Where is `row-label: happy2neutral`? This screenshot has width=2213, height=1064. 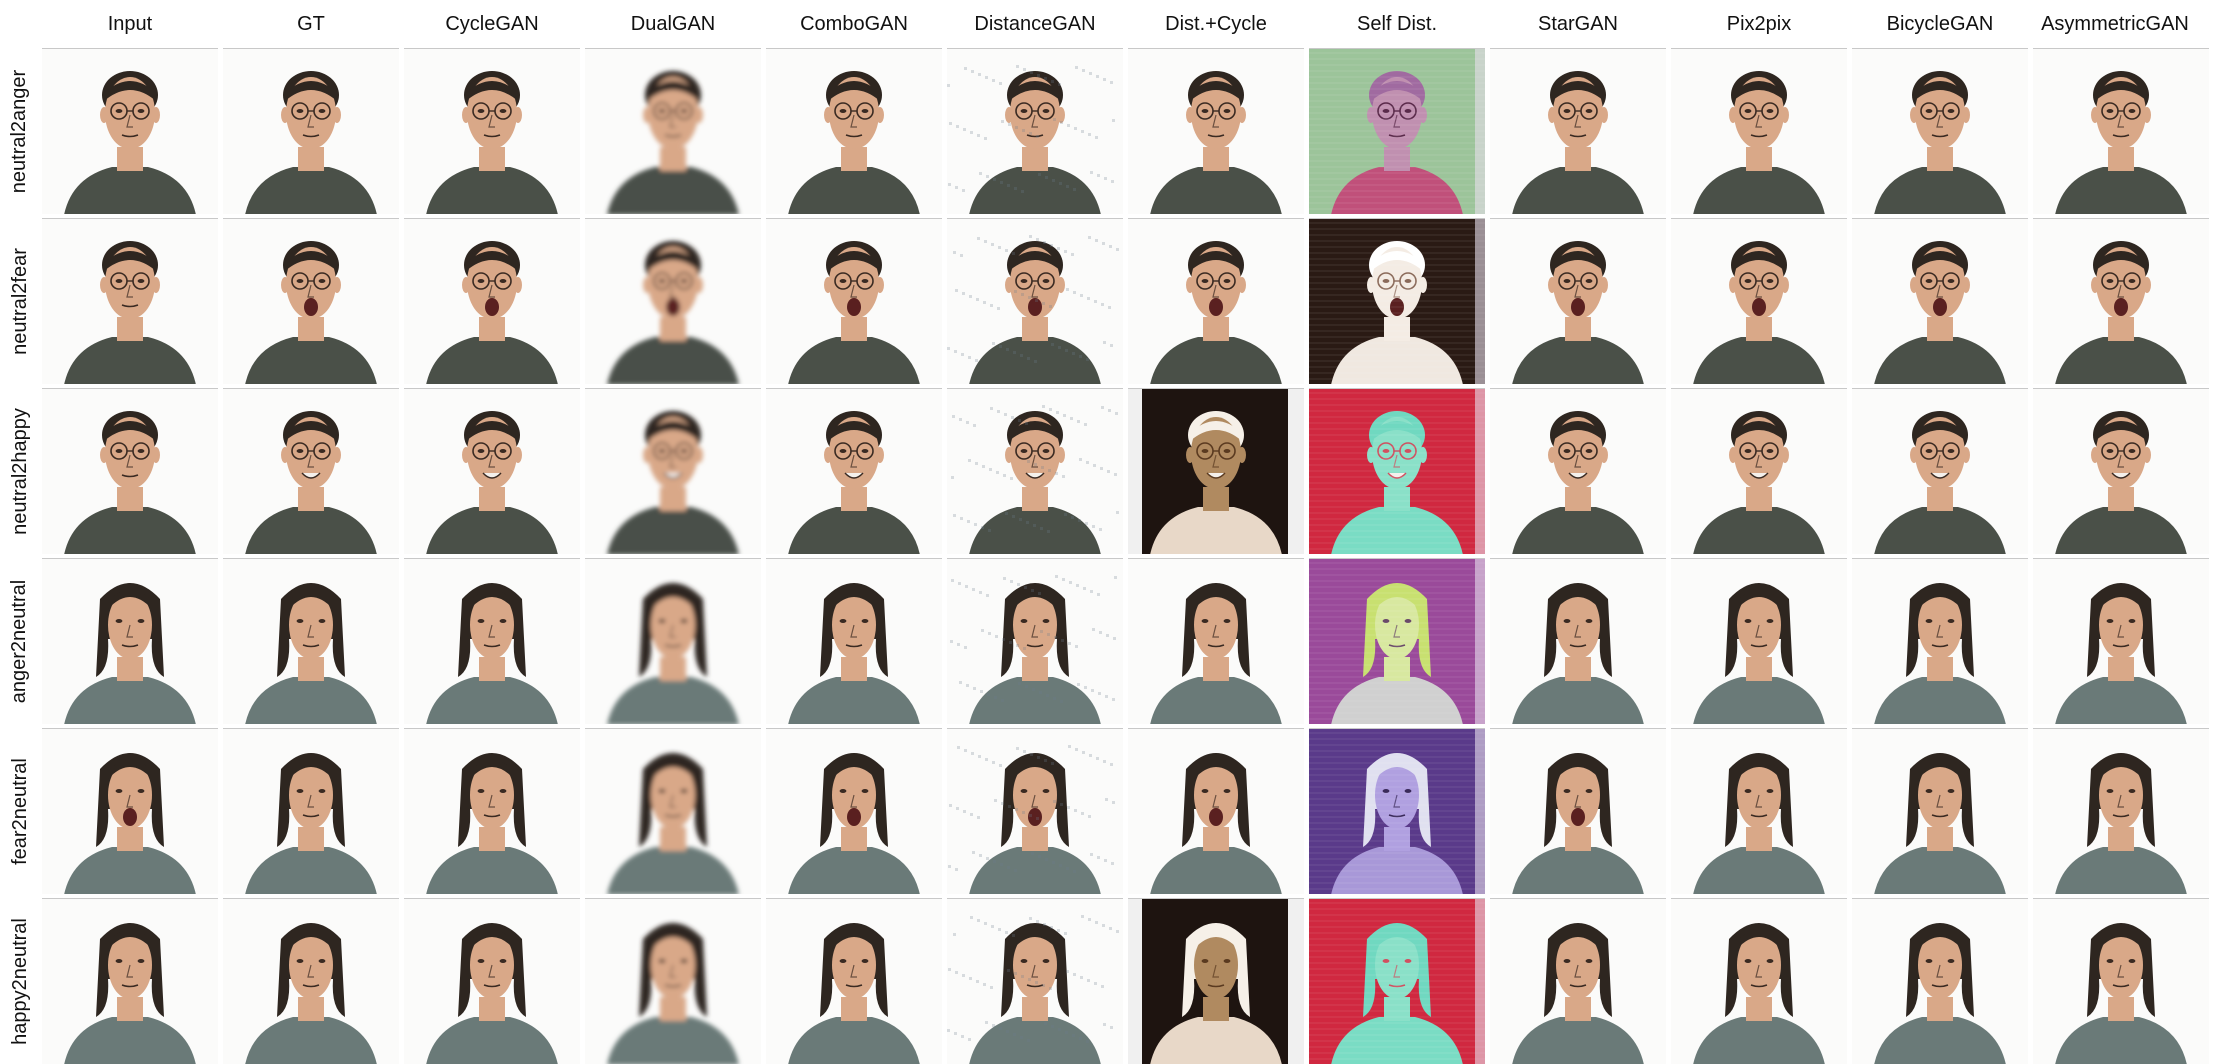
row-label: happy2neutral is located at coordinates (20, 981).